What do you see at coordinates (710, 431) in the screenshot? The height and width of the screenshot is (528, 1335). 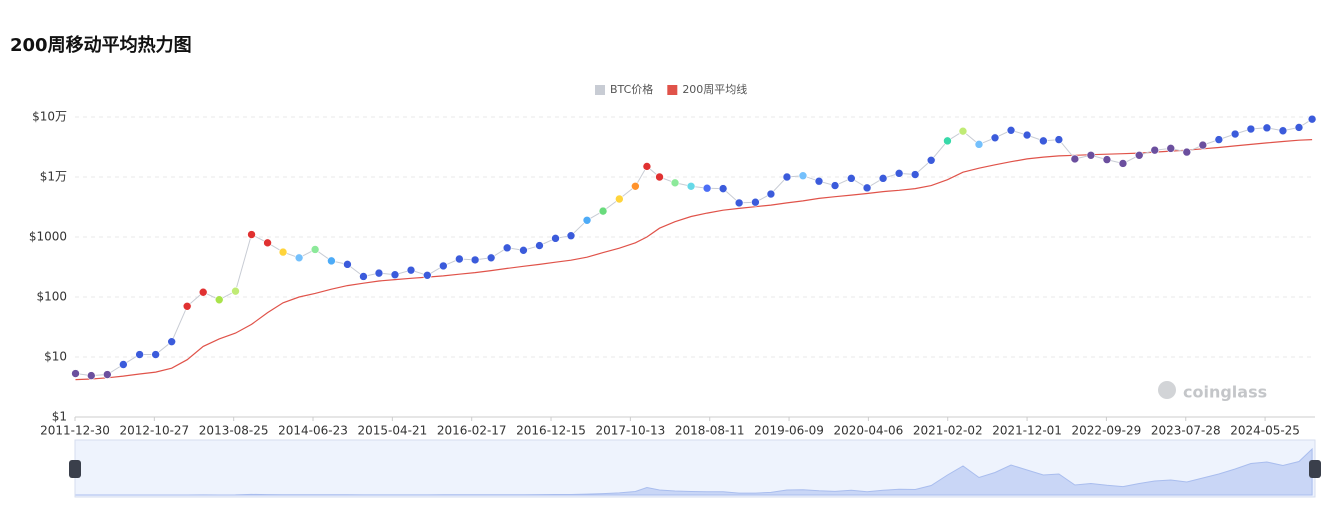 I see `x-tick-label: 2018-08-11` at bounding box center [710, 431].